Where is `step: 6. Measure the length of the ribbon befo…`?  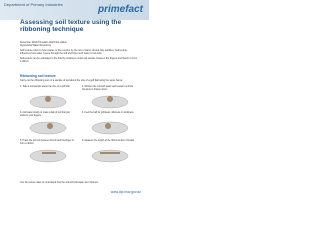 step: 6. Measure the length of the ribbon befo… is located at coordinates (108, 141).